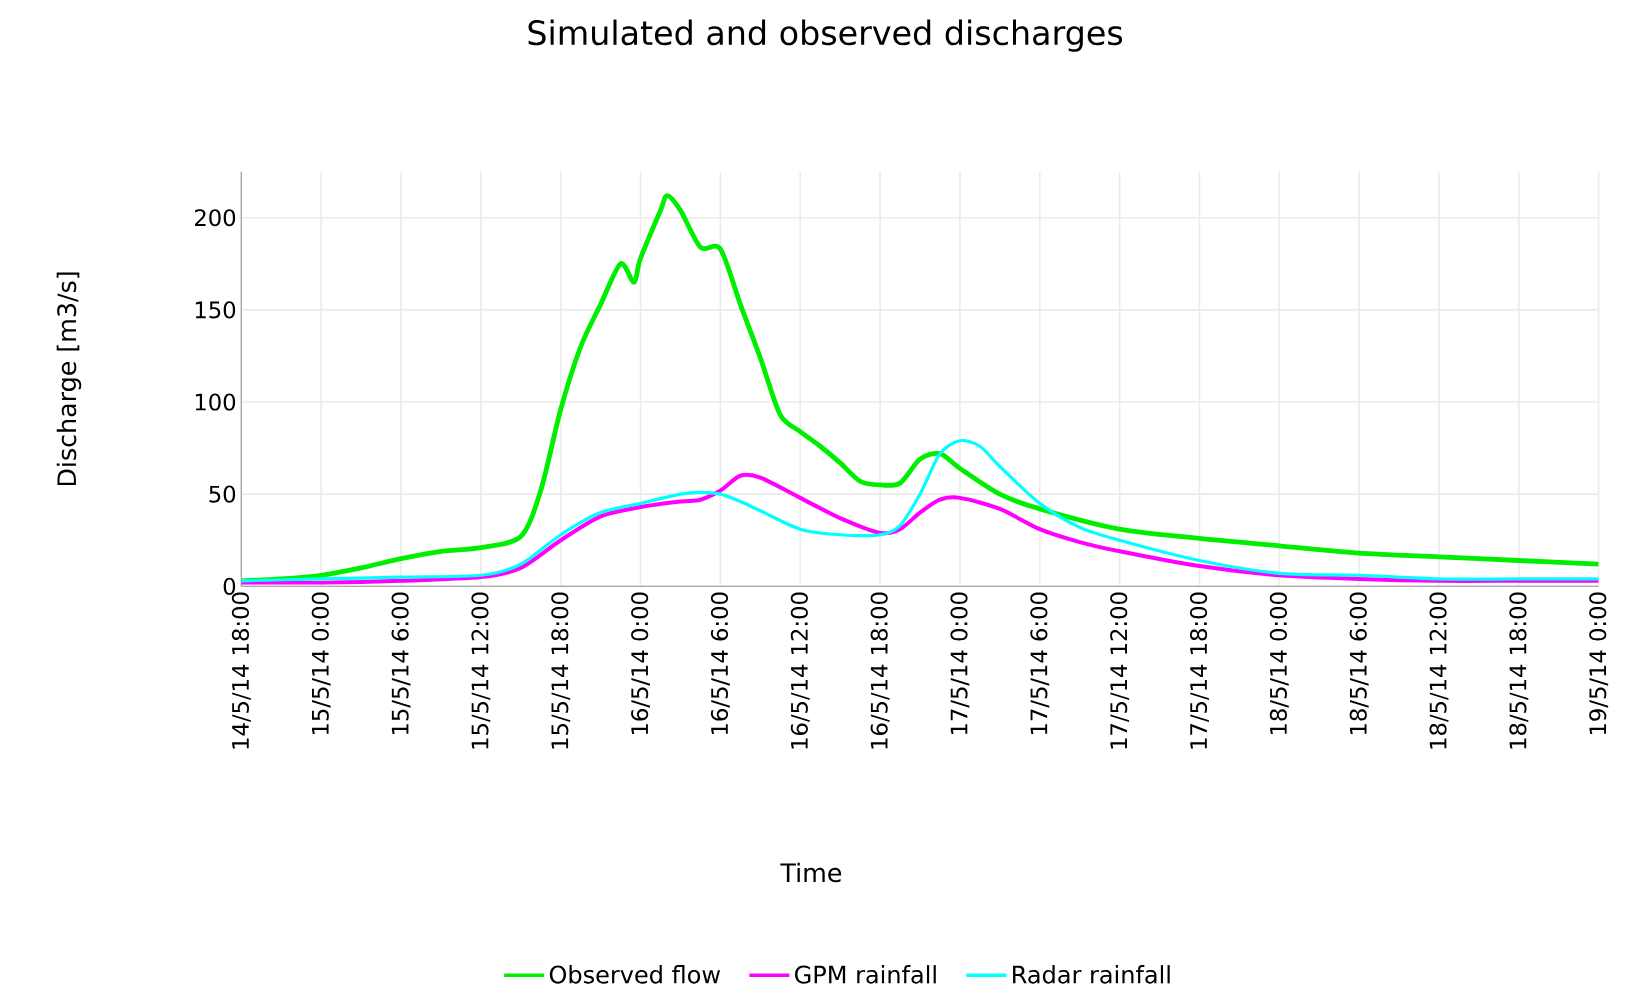 The height and width of the screenshot is (1005, 1647). Describe the element at coordinates (1439, 670) in the screenshot. I see `x-tick-label: 18/5/14 12:00` at that location.